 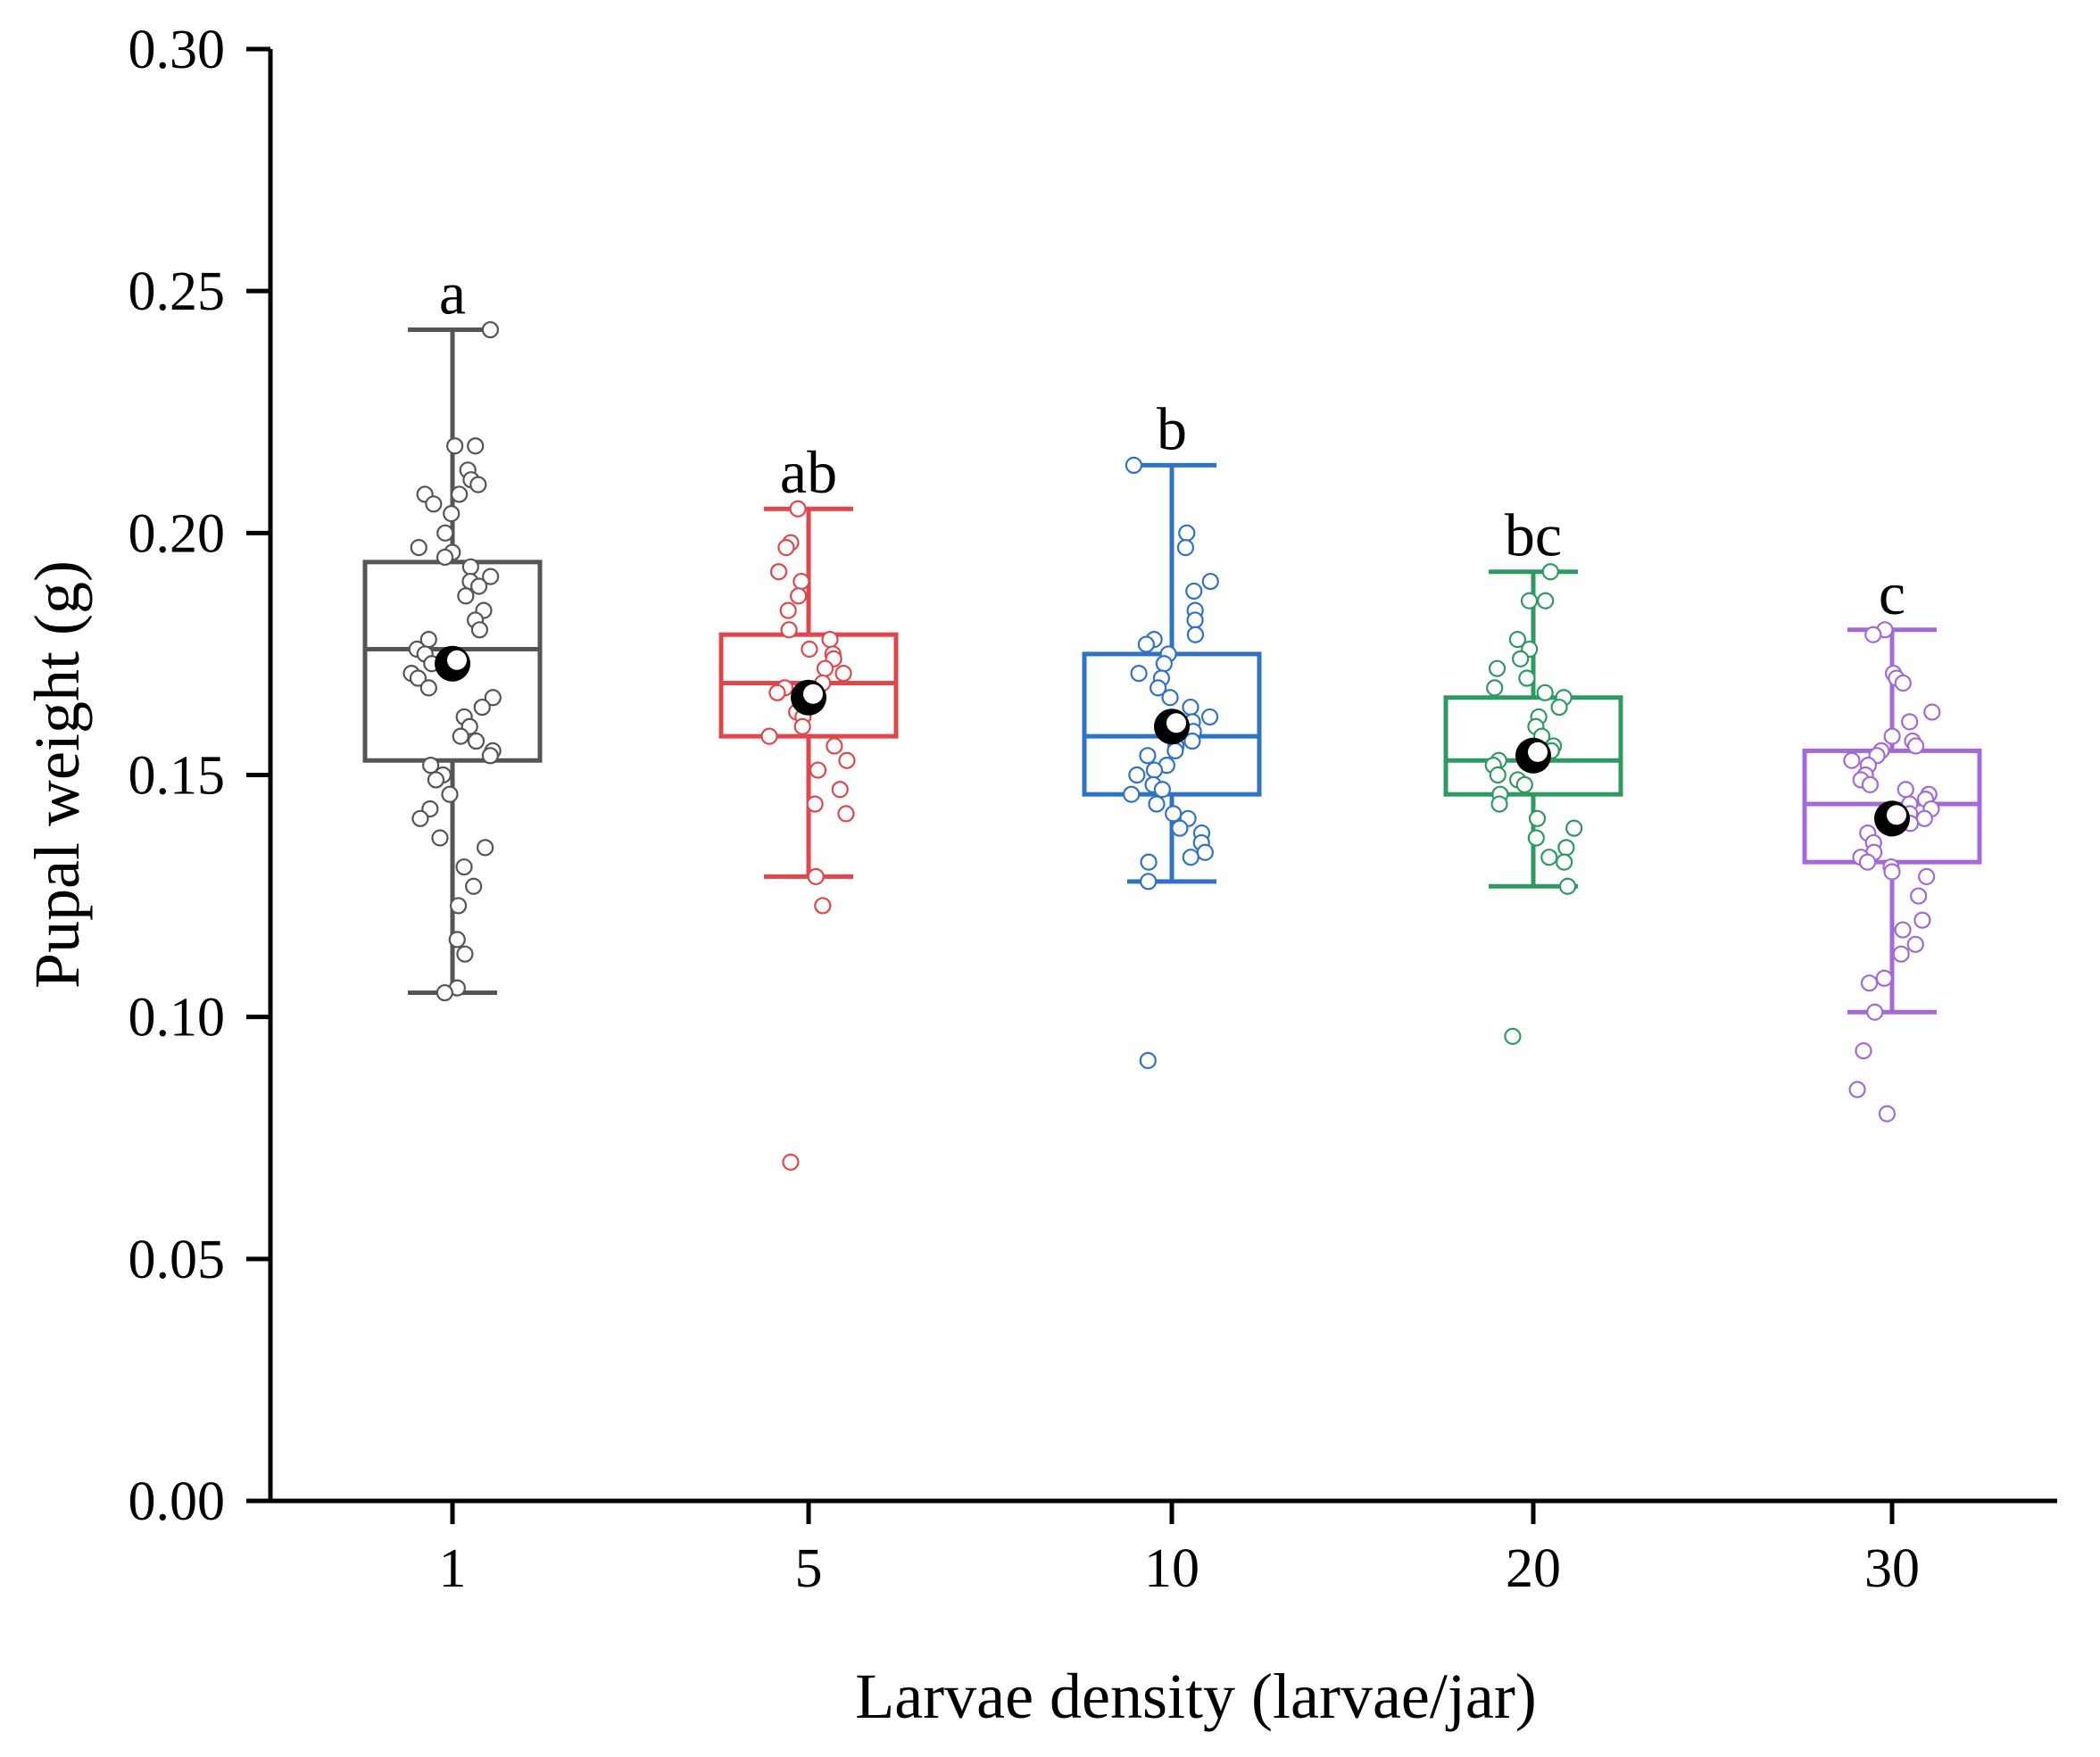 What do you see at coordinates (201, 776) in the screenshot?
I see `y-axis: 0.00 0.05 0.10 0.15 0.20 0.25 0.30` at bounding box center [201, 776].